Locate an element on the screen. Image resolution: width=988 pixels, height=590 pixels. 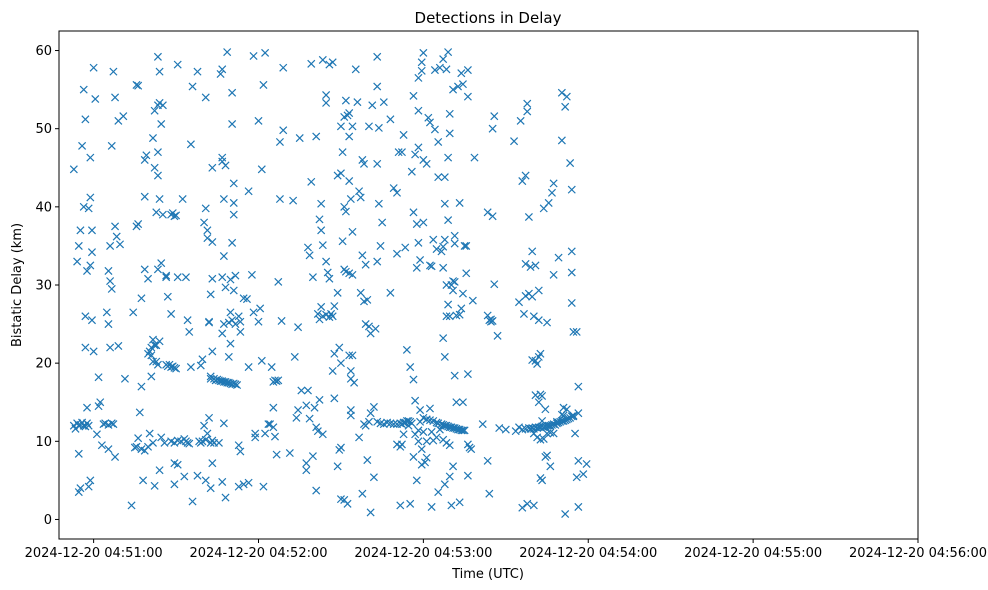
y-axis-ticks: 0 10 20 30 40 50 60 is located at coordinates (47, 286).